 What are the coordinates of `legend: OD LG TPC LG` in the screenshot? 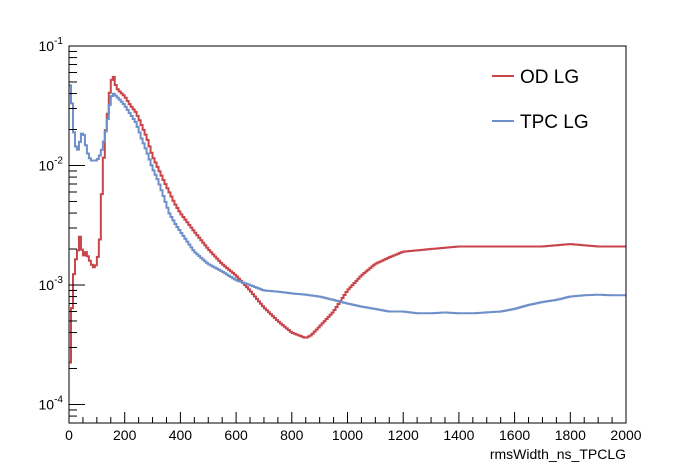 It's located at (540, 100).